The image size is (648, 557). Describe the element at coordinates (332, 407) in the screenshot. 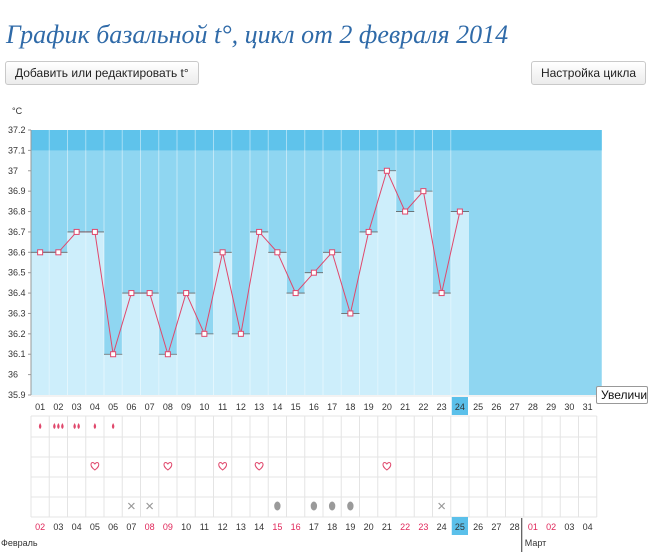

I see `cycle-day-label: 17` at that location.